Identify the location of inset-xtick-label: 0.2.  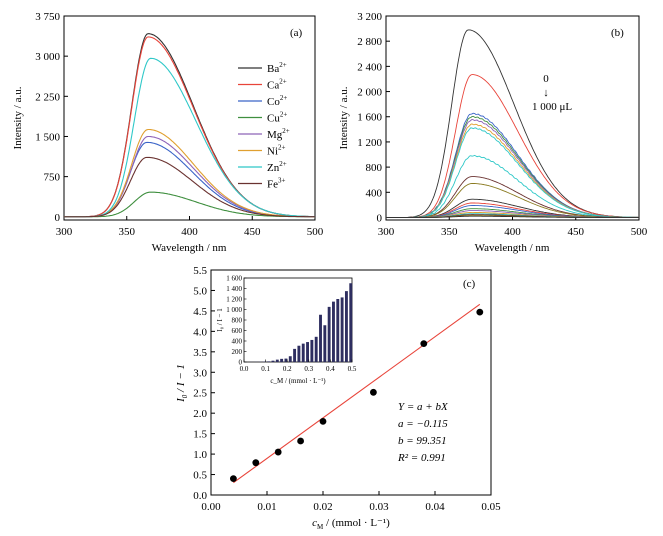
(287, 369).